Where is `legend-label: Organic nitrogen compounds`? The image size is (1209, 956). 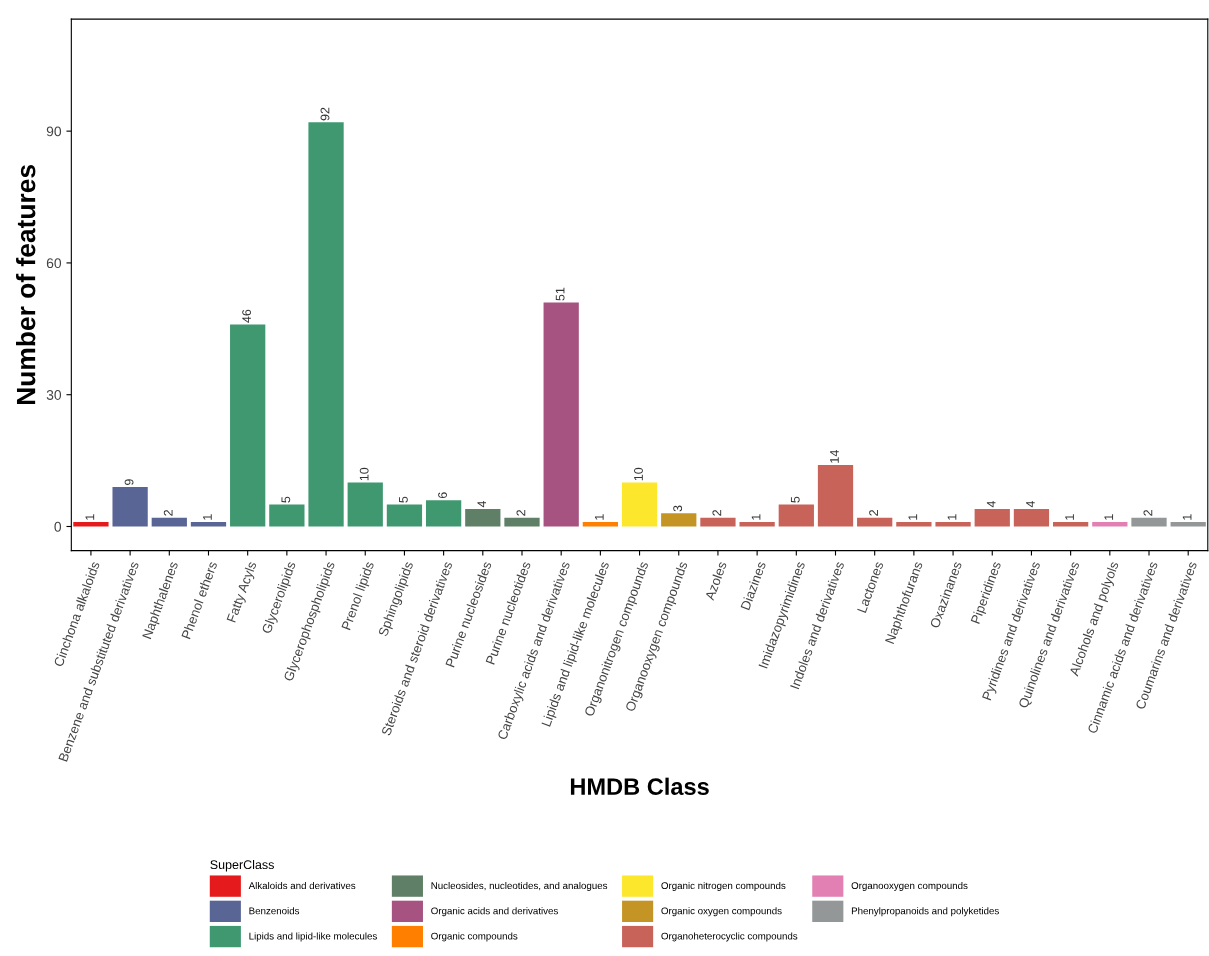
legend-label: Organic nitrogen compounds is located at coordinates (723, 886).